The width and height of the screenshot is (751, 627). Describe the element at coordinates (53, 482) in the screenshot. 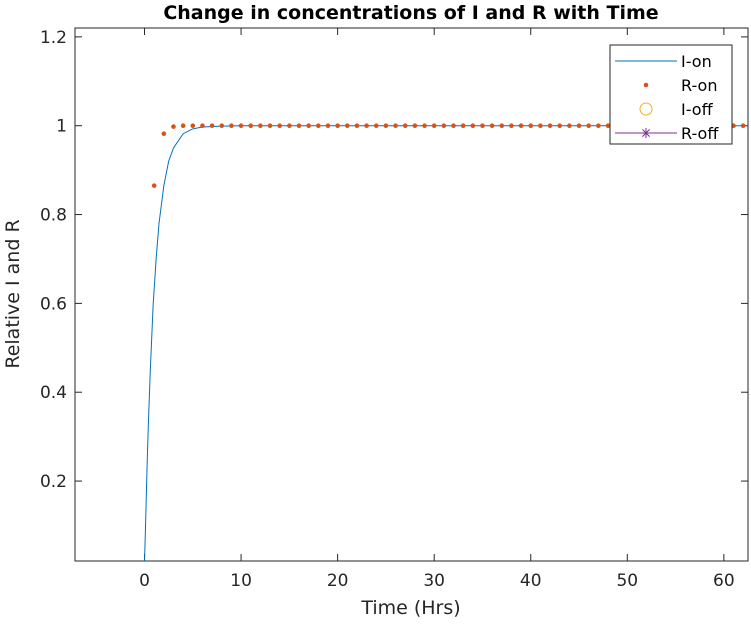

I see `y-tick-label: 0.2` at that location.